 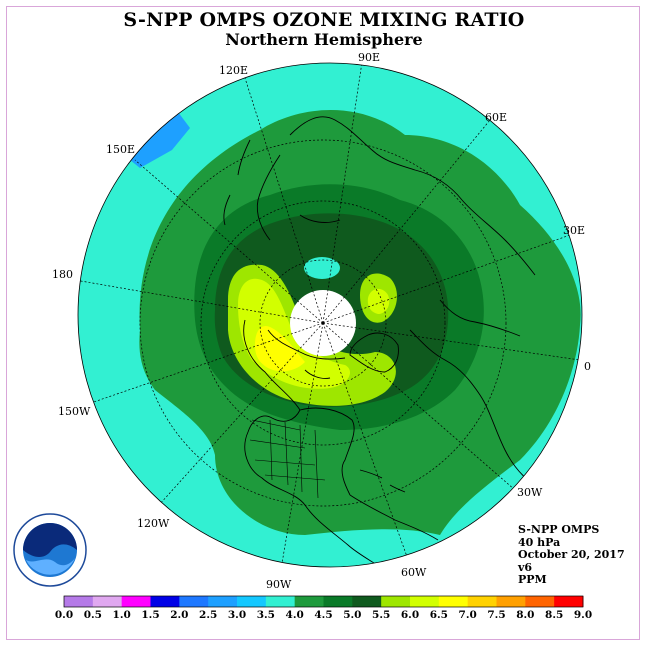 What do you see at coordinates (74, 411) in the screenshot?
I see `lon-label-150w: 150W` at bounding box center [74, 411].